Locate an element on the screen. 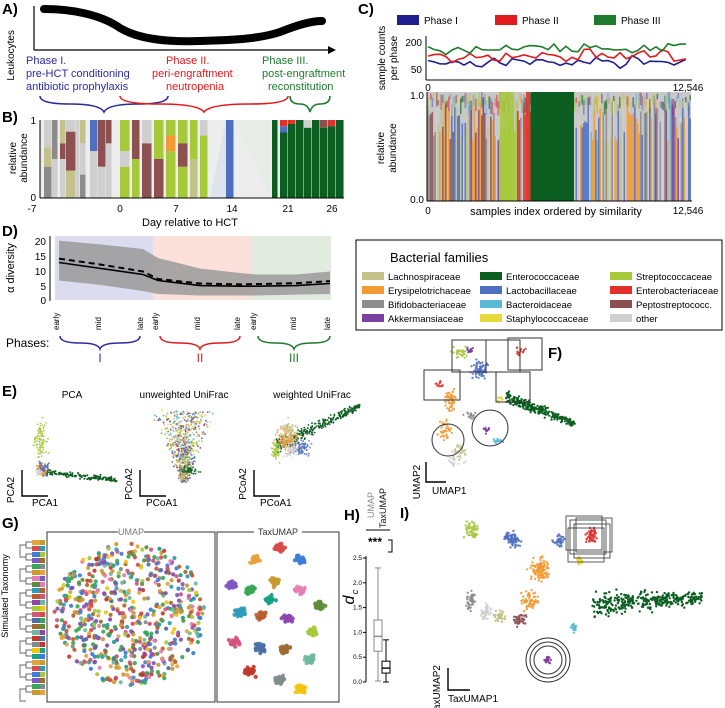  panel-c-ylabel-1: relative is located at coordinates (381, 147).